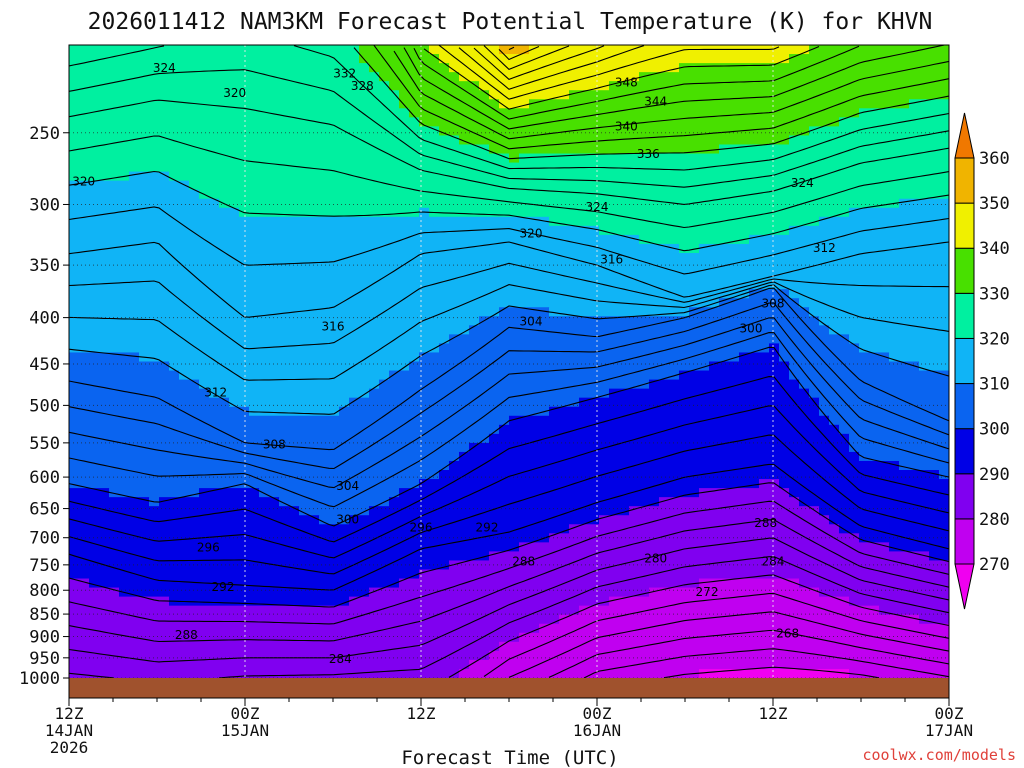 The width and height of the screenshot is (1024, 768). What do you see at coordinates (994, 339) in the screenshot?
I see `colorbar-label: 320` at bounding box center [994, 339].